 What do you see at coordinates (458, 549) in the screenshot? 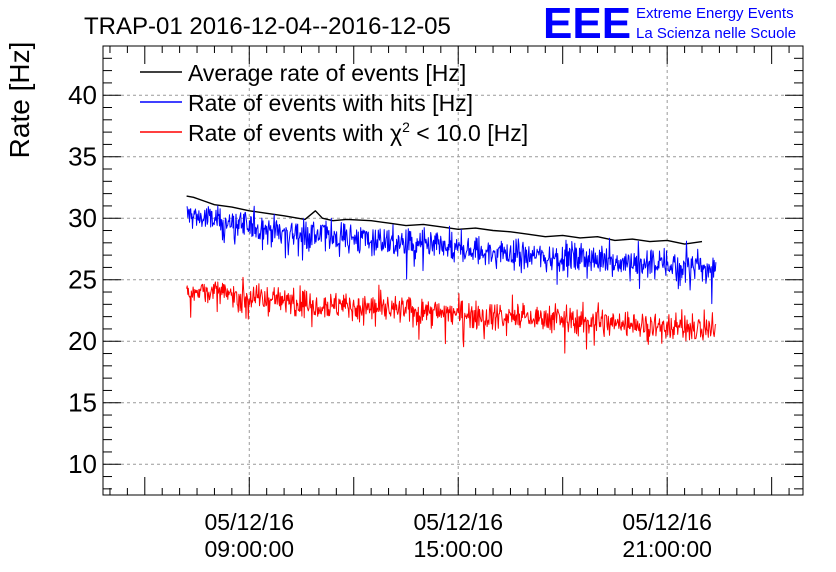
I see `x-tick-label-time: 15:00:00` at bounding box center [458, 549].